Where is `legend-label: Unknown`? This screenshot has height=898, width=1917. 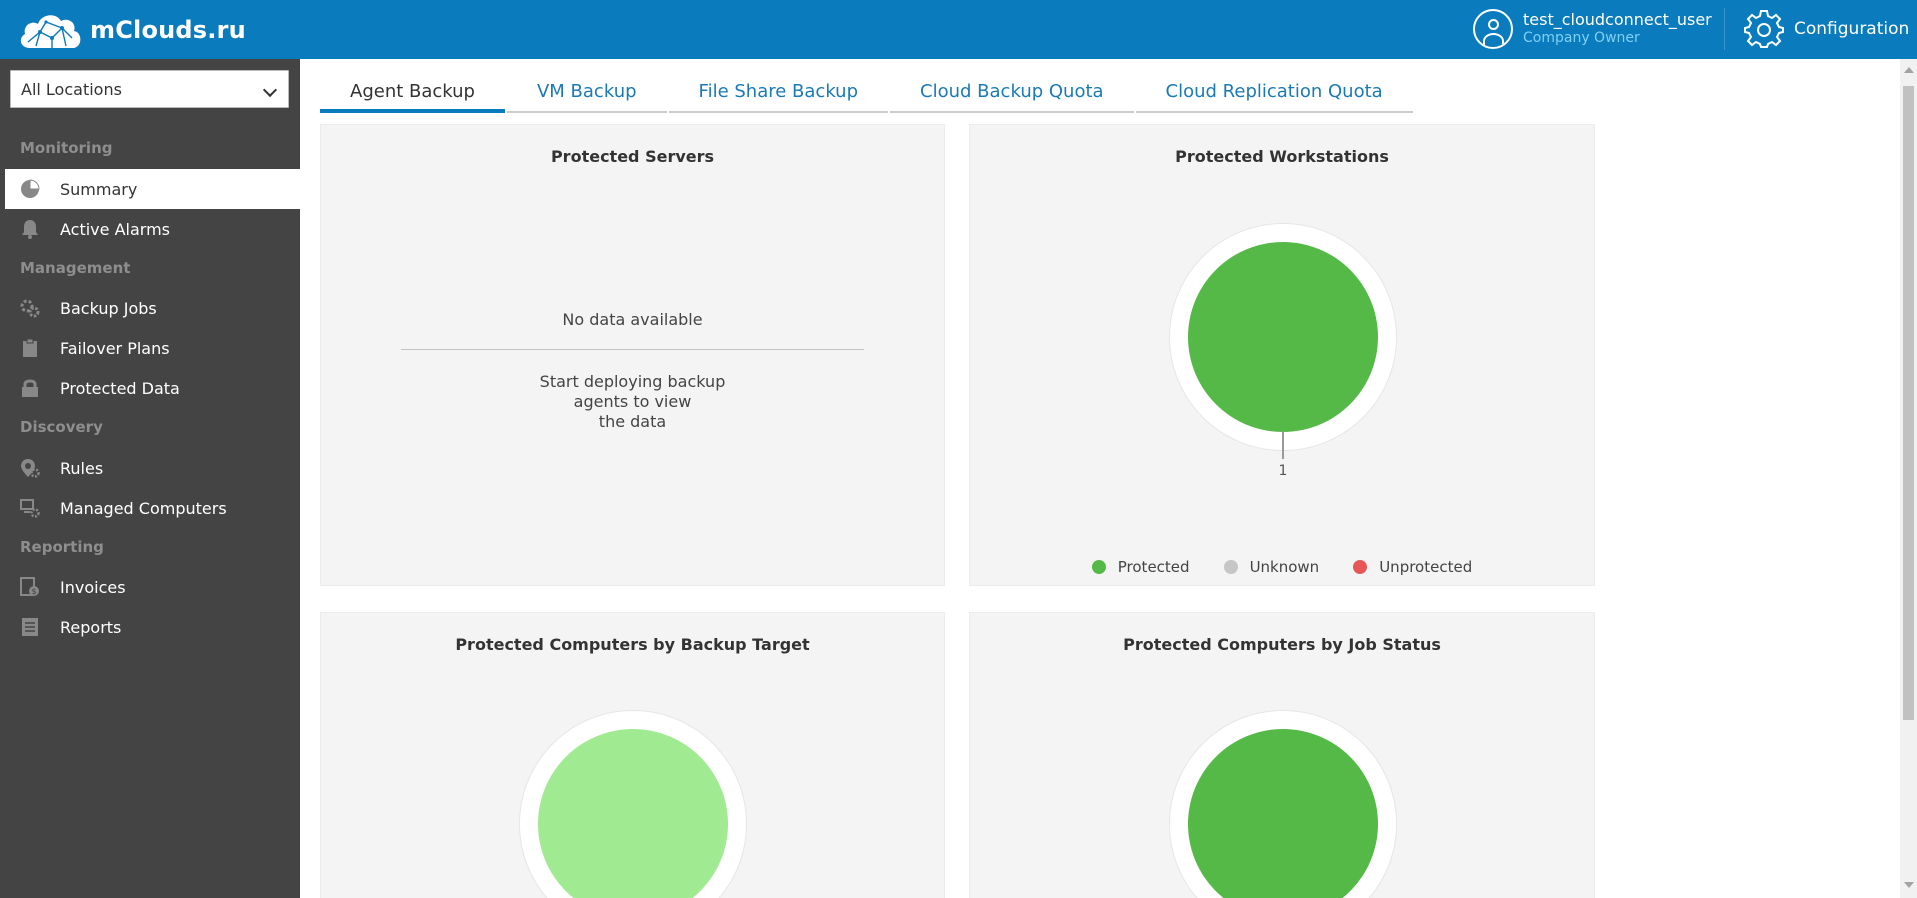
legend-label: Unknown is located at coordinates (1284, 567).